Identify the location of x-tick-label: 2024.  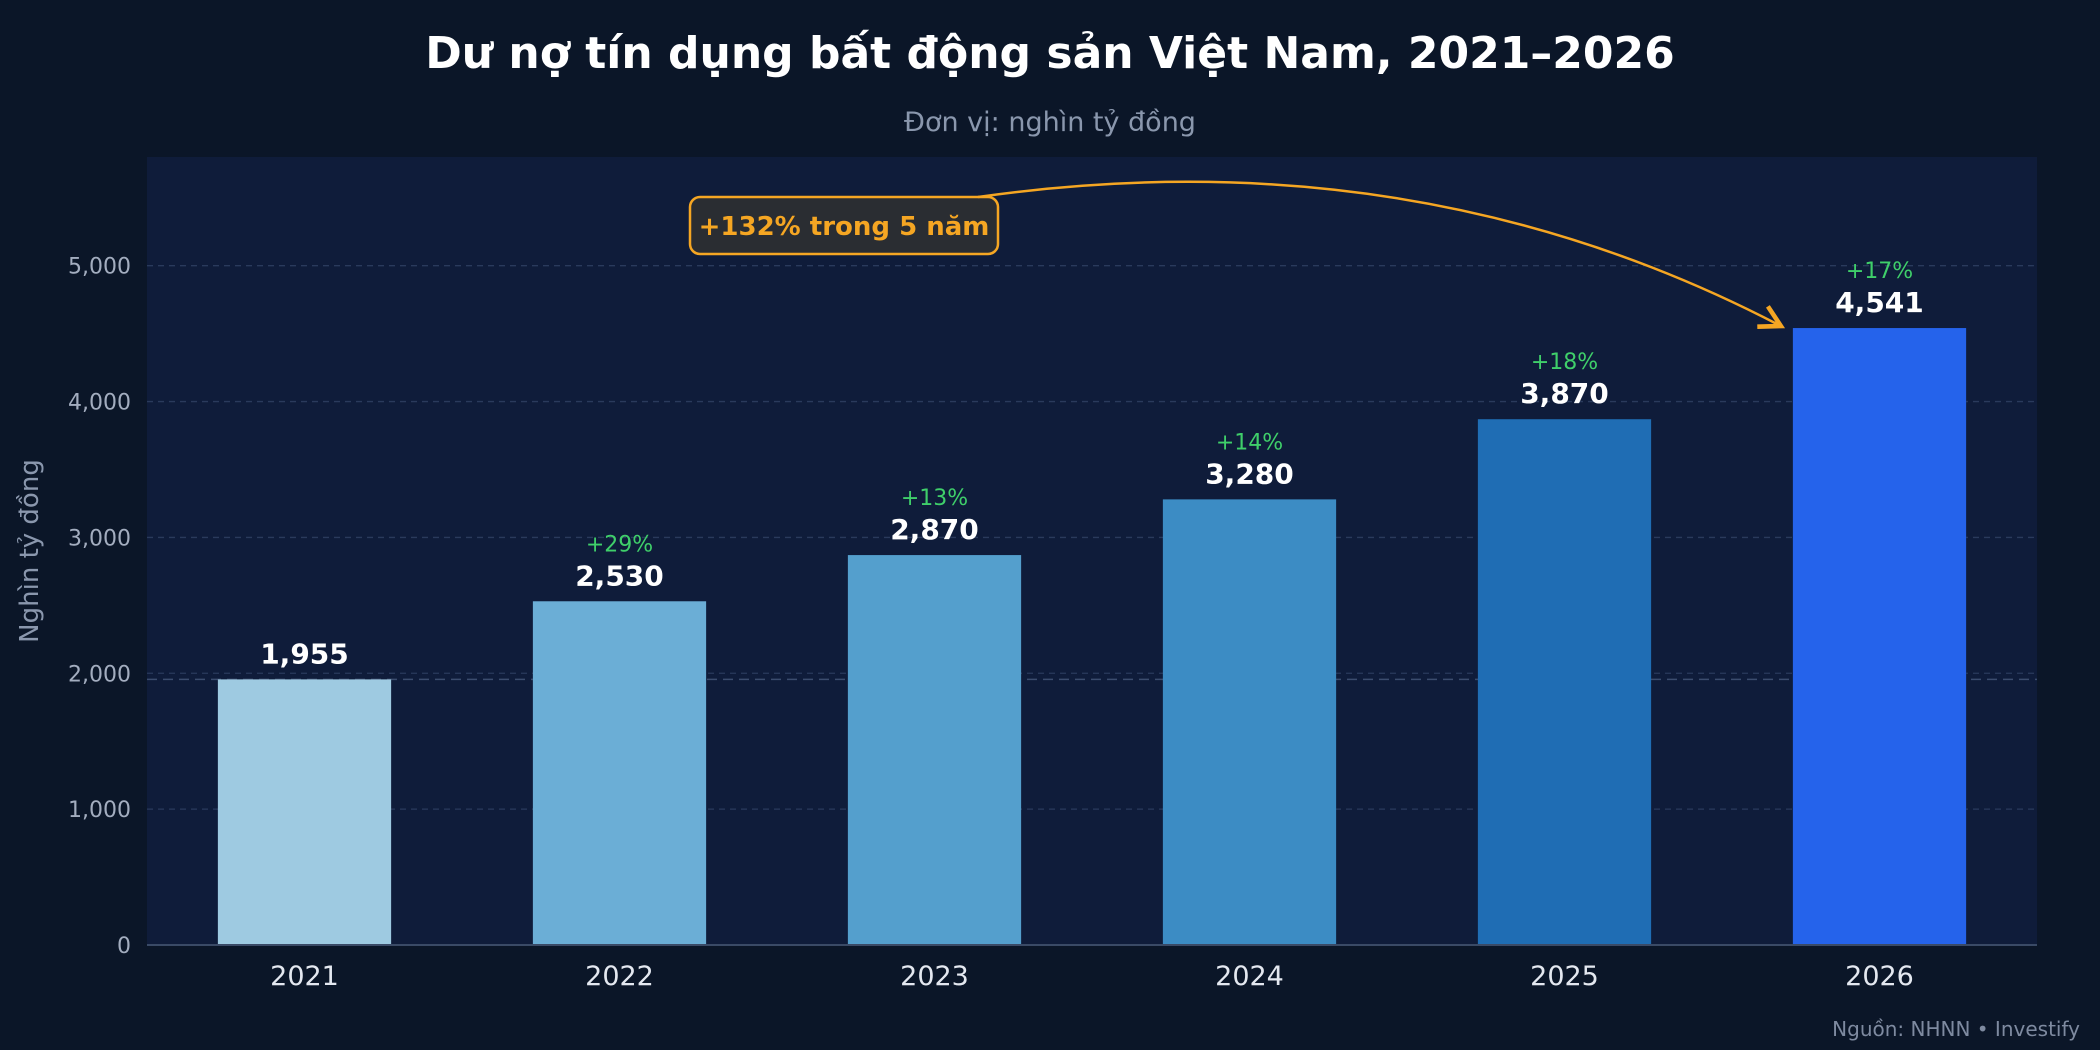
(1249, 976).